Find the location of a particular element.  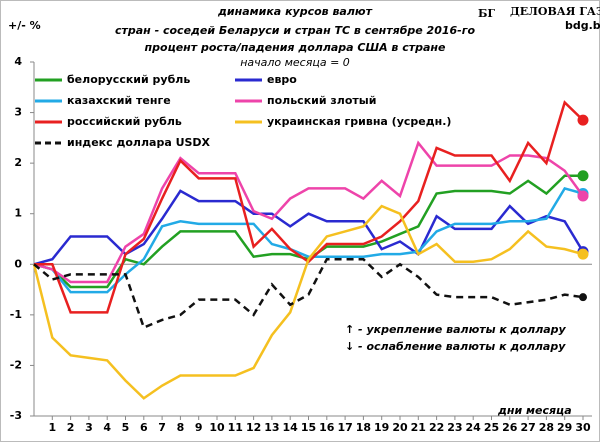

legend-label: индекс доллара USDX is located at coordinates (139, 142).